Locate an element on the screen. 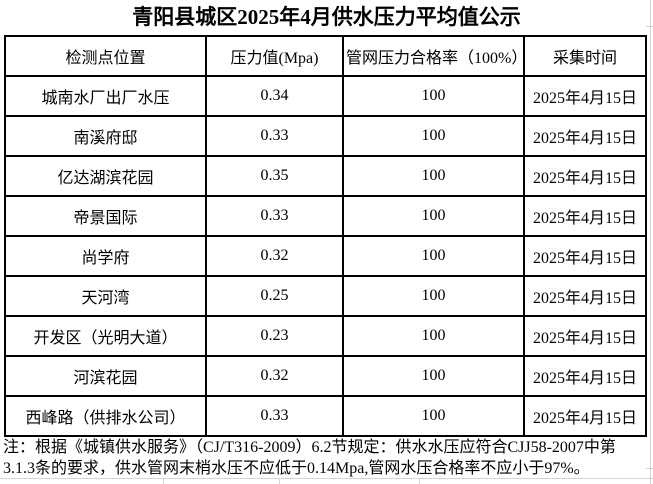 This screenshot has width=653, height=484. table-row: 尚学府 0.32 100 2025年4月15日 is located at coordinates (325, 256).